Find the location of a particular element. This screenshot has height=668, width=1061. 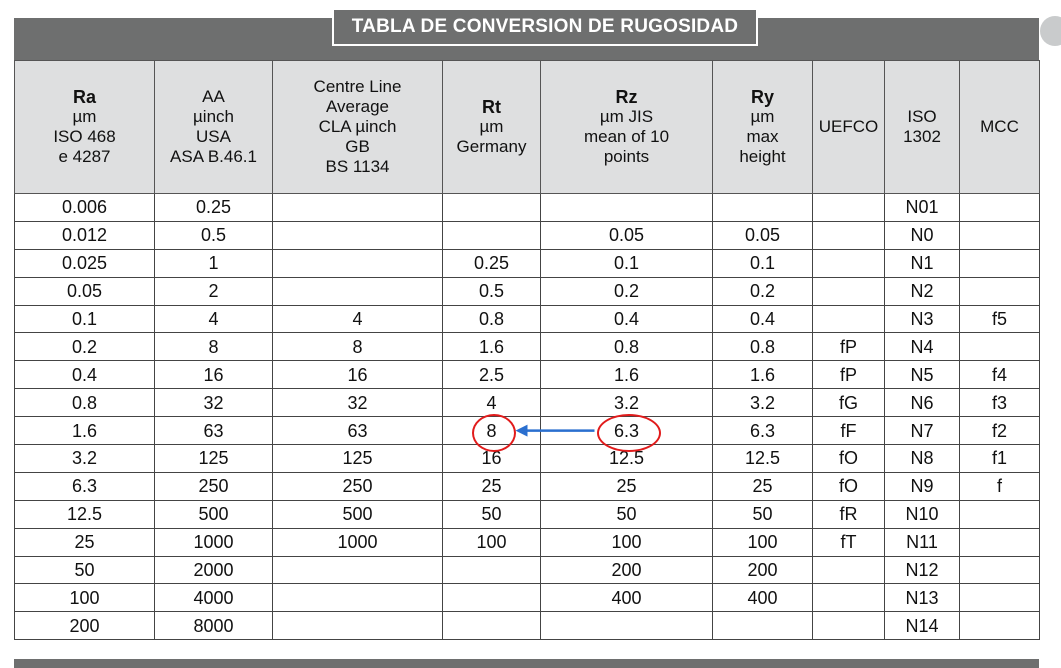

cell-cla: 125 is located at coordinates (357, 458).